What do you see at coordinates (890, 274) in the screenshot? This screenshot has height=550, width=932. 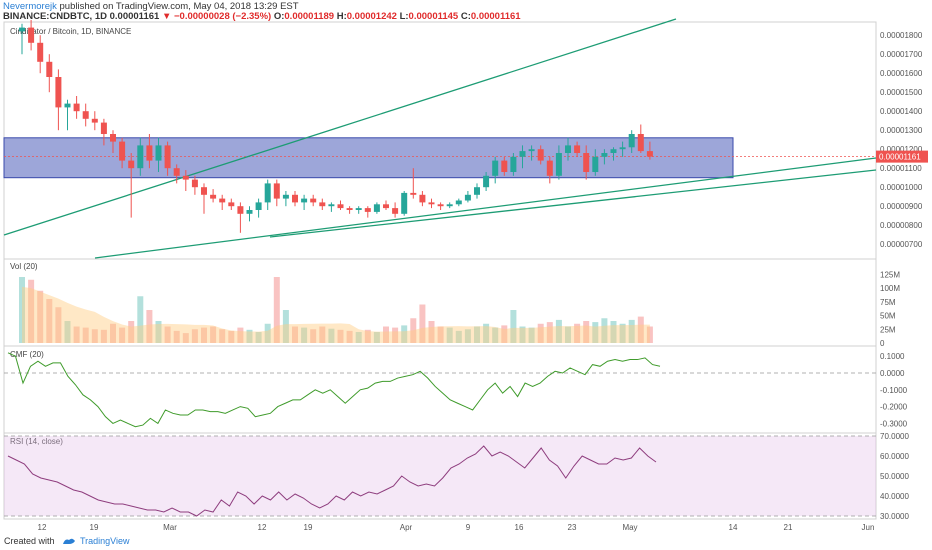 I see `volume-axis-label: 125M` at bounding box center [890, 274].